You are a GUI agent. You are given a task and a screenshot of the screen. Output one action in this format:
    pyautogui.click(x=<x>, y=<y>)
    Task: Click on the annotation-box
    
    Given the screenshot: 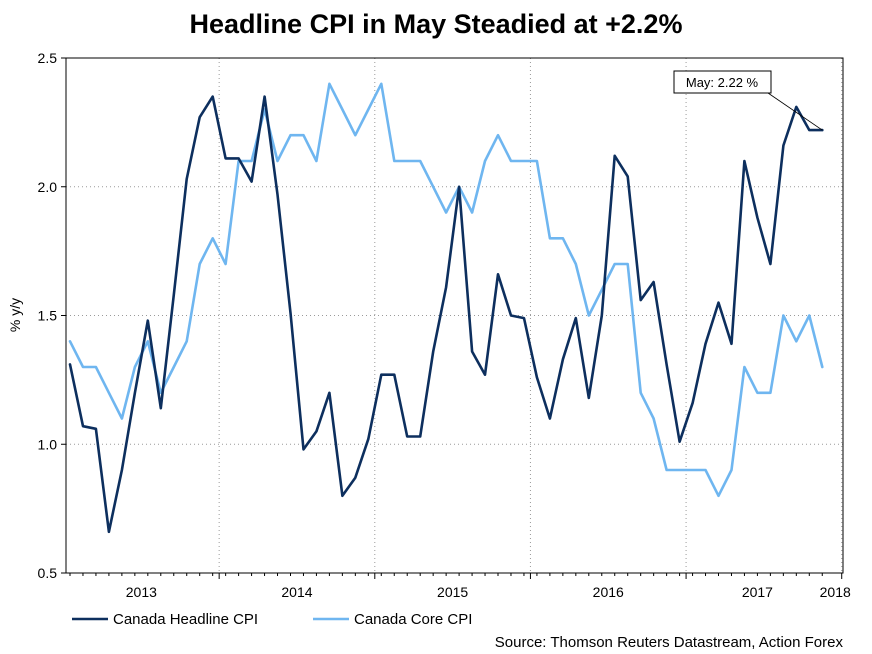 What is the action you would take?
    pyautogui.click(x=722, y=82)
    